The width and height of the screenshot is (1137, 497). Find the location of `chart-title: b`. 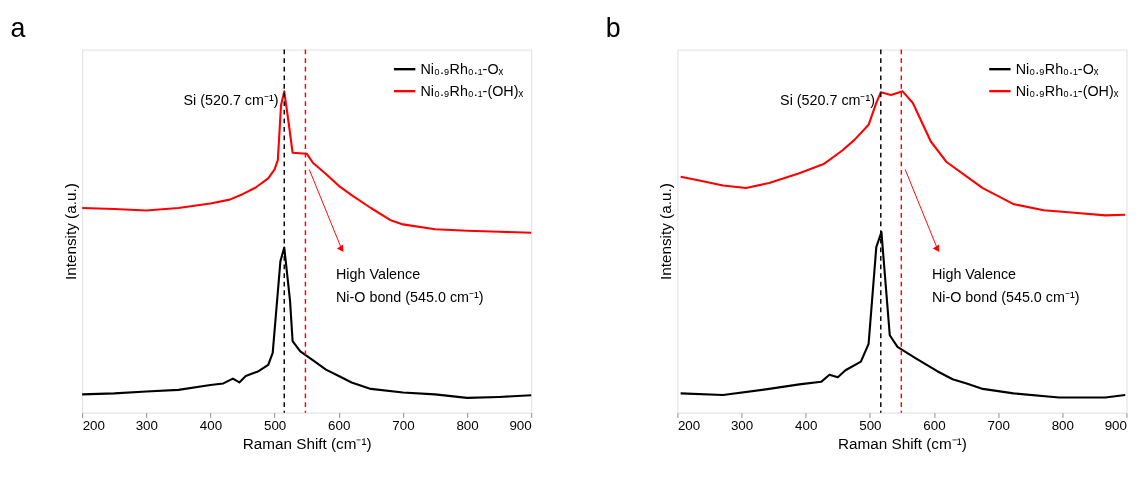

chart-title: b is located at coordinates (613, 28).